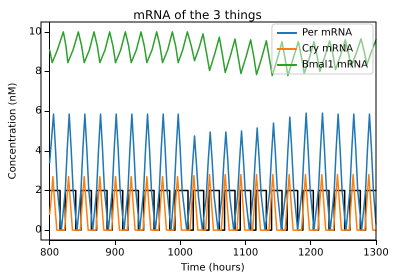 The height and width of the screenshot is (278, 395). I want to click on legend-label: Bmal1 mRNA, so click(335, 65).